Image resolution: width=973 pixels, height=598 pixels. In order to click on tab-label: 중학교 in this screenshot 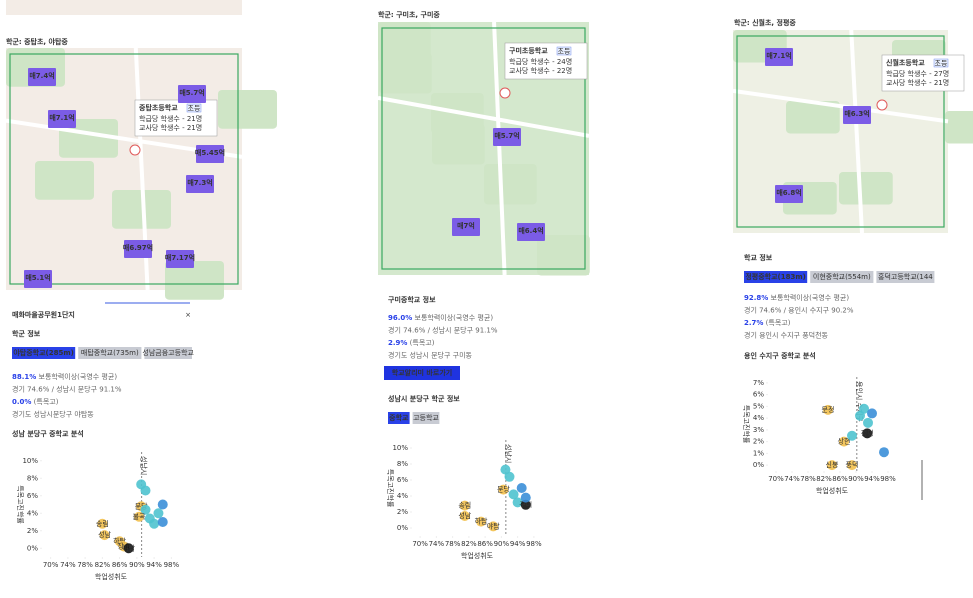, I will do `click(399, 417)`.